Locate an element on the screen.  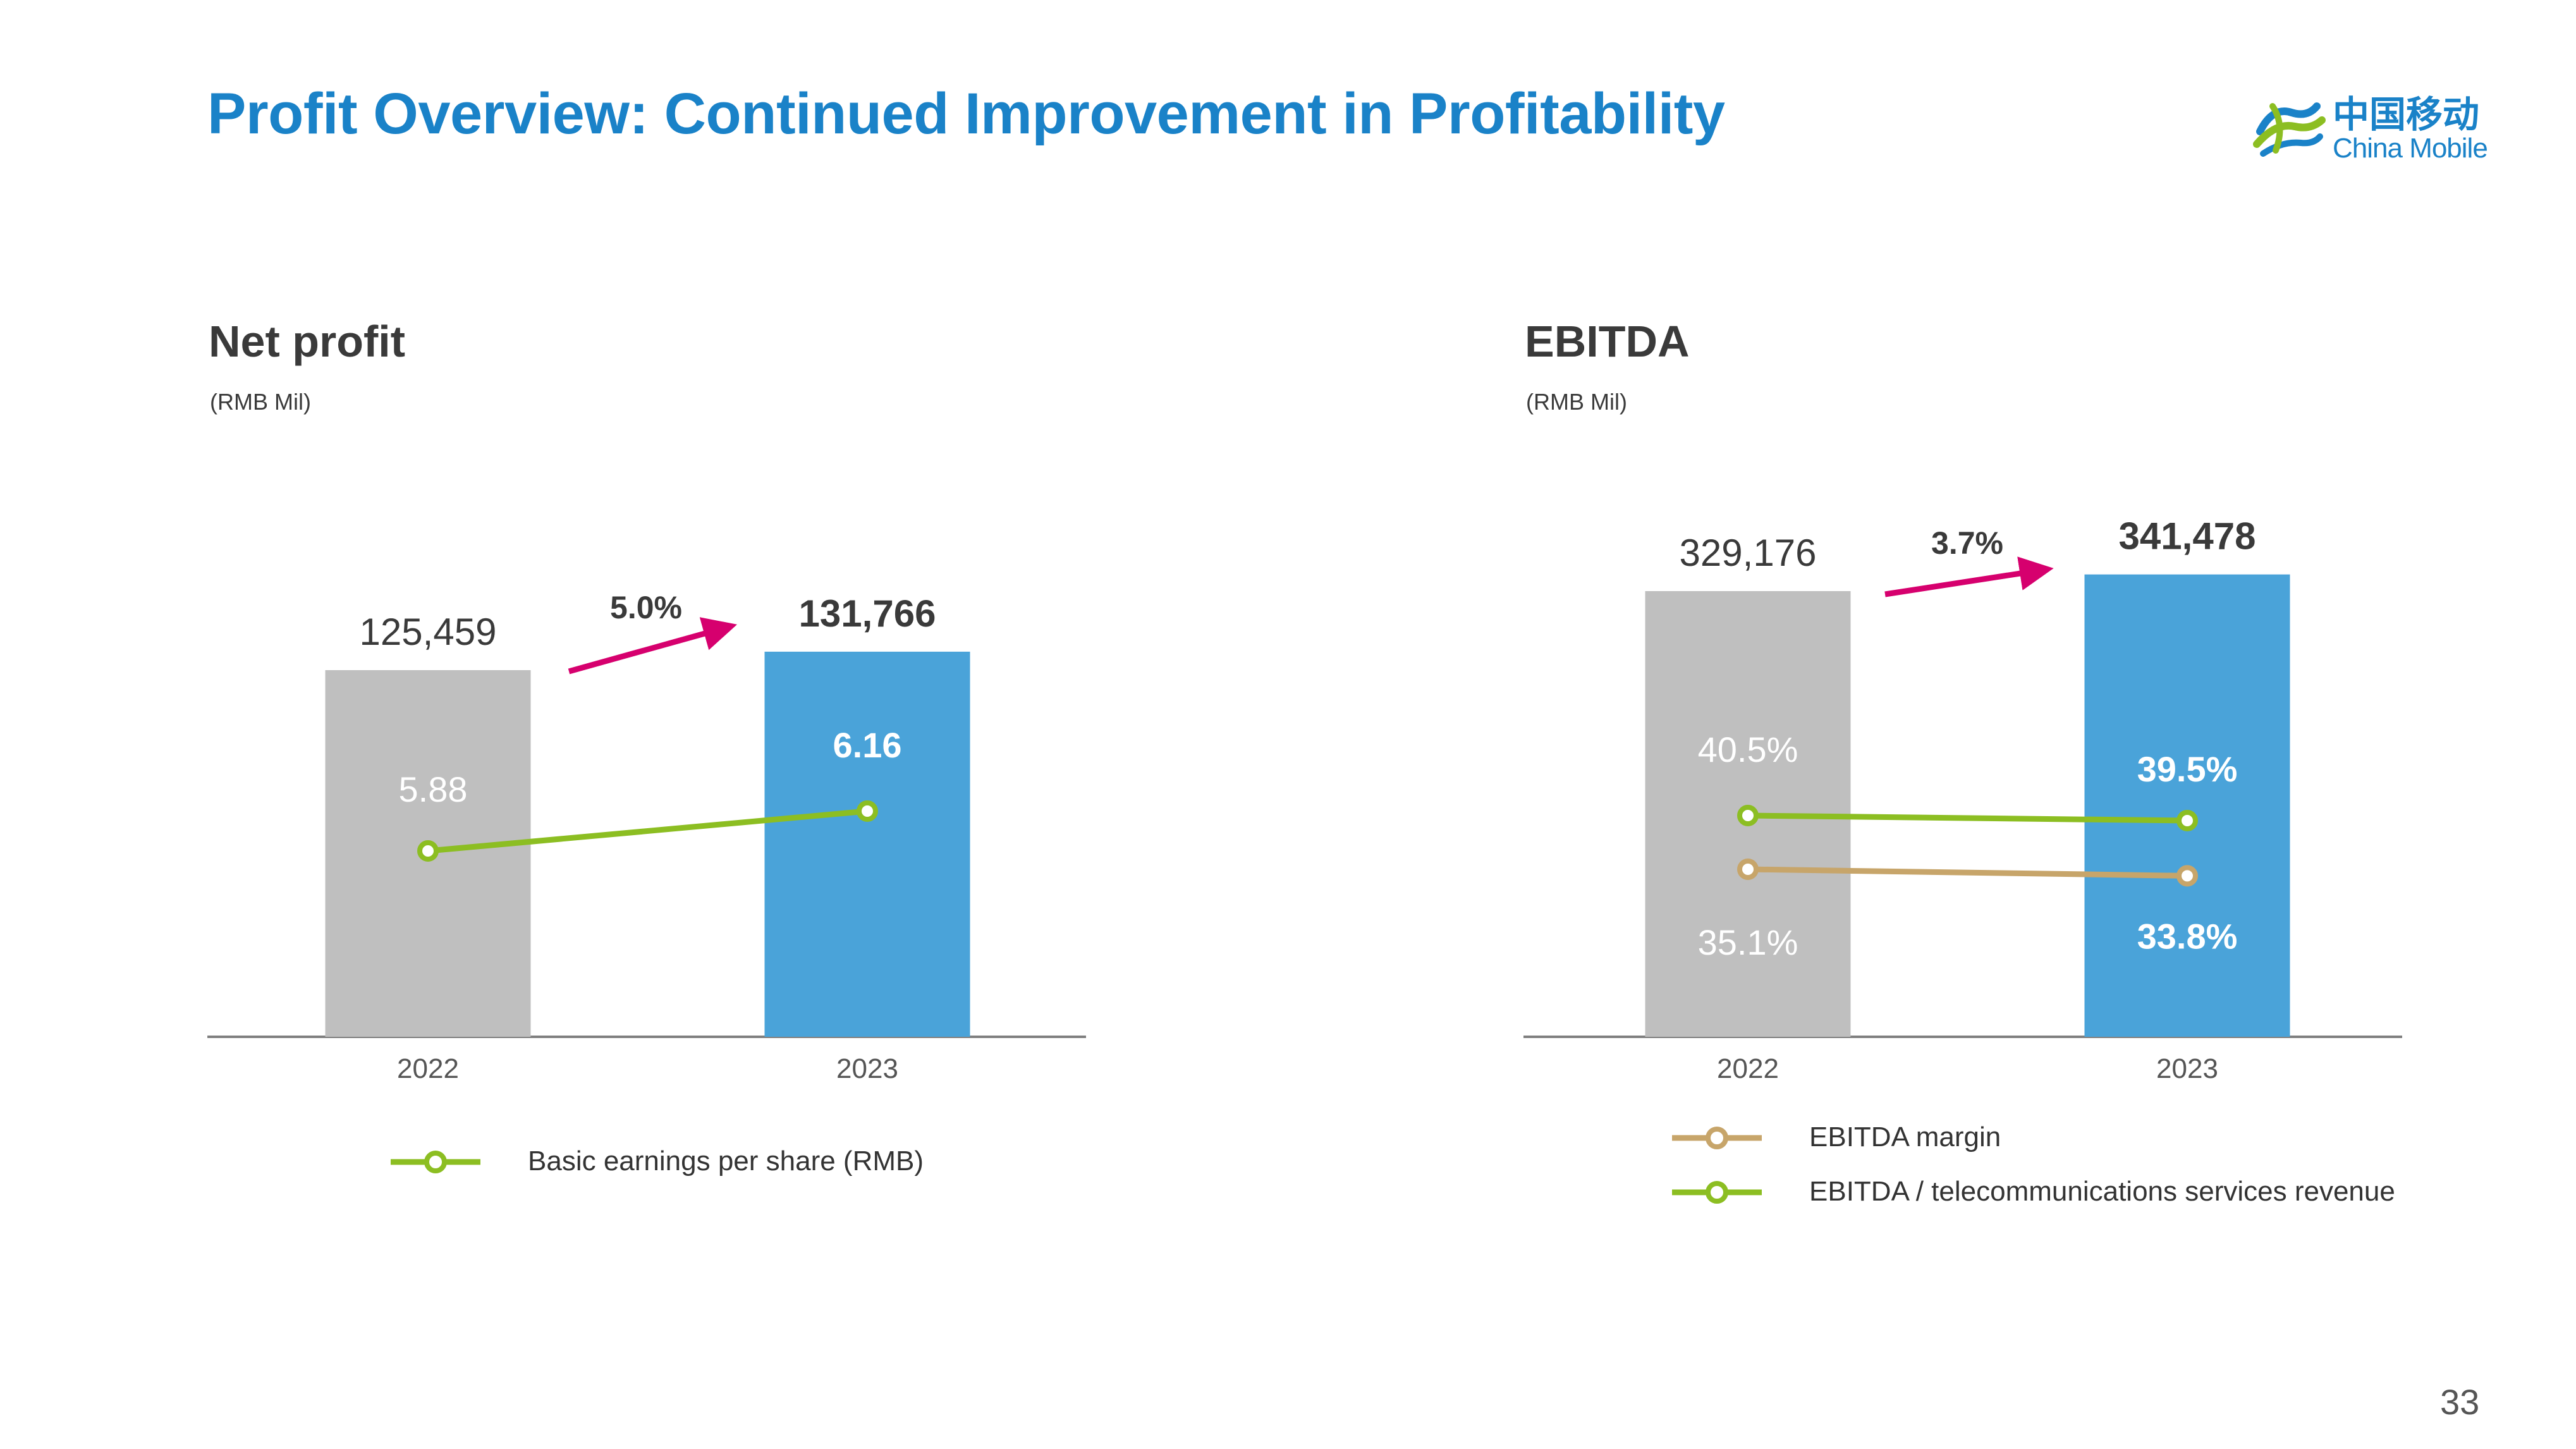
ebitda-ratio-legend-marker is located at coordinates (1717, 1192).